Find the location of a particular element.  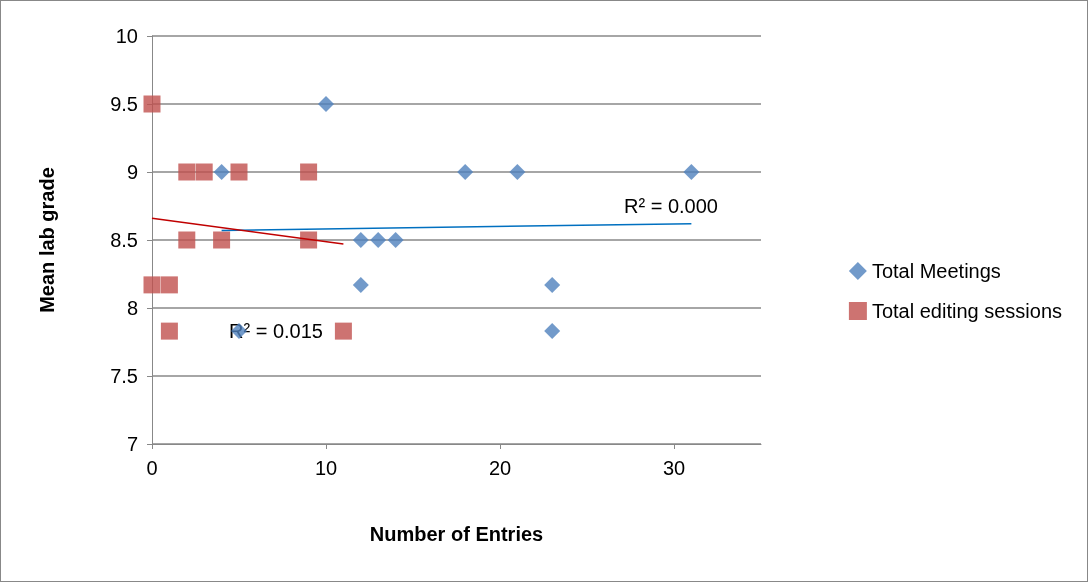

y-tick-label: 8 is located at coordinates (132, 308).